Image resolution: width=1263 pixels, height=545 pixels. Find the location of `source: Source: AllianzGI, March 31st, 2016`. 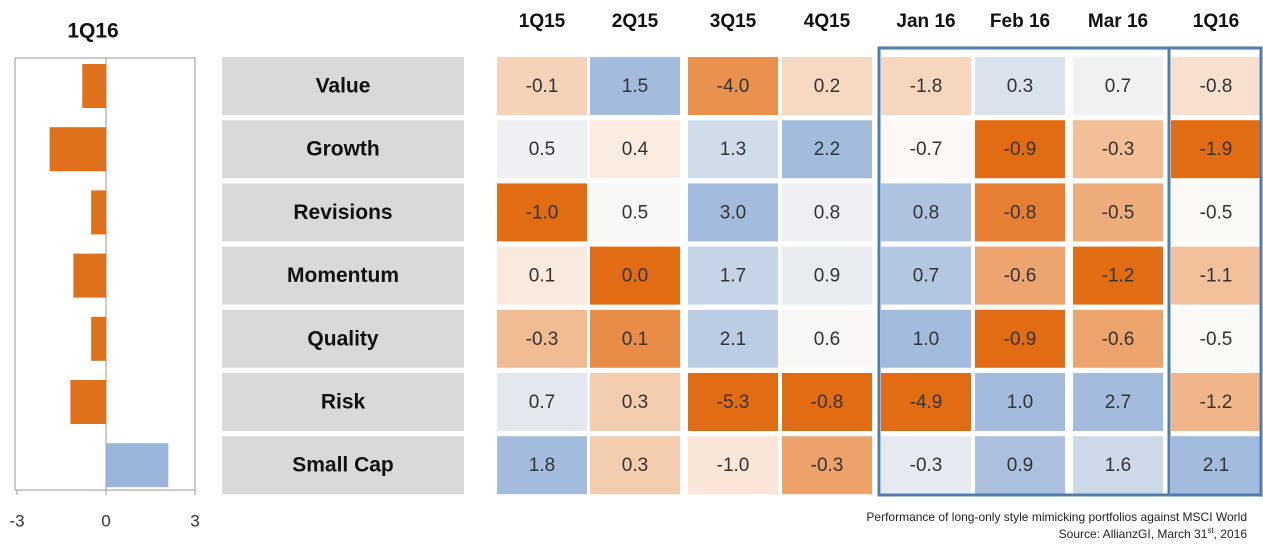

source: Source: AllianzGI, March 31st, 2016 is located at coordinates (1153, 533).